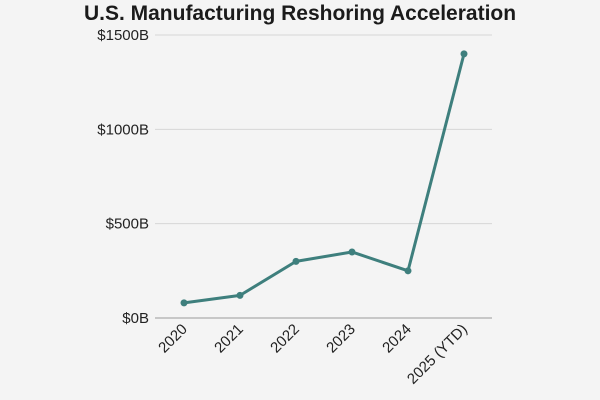 The height and width of the screenshot is (400, 600). I want to click on y-tick-label: $0B, so click(135, 318).